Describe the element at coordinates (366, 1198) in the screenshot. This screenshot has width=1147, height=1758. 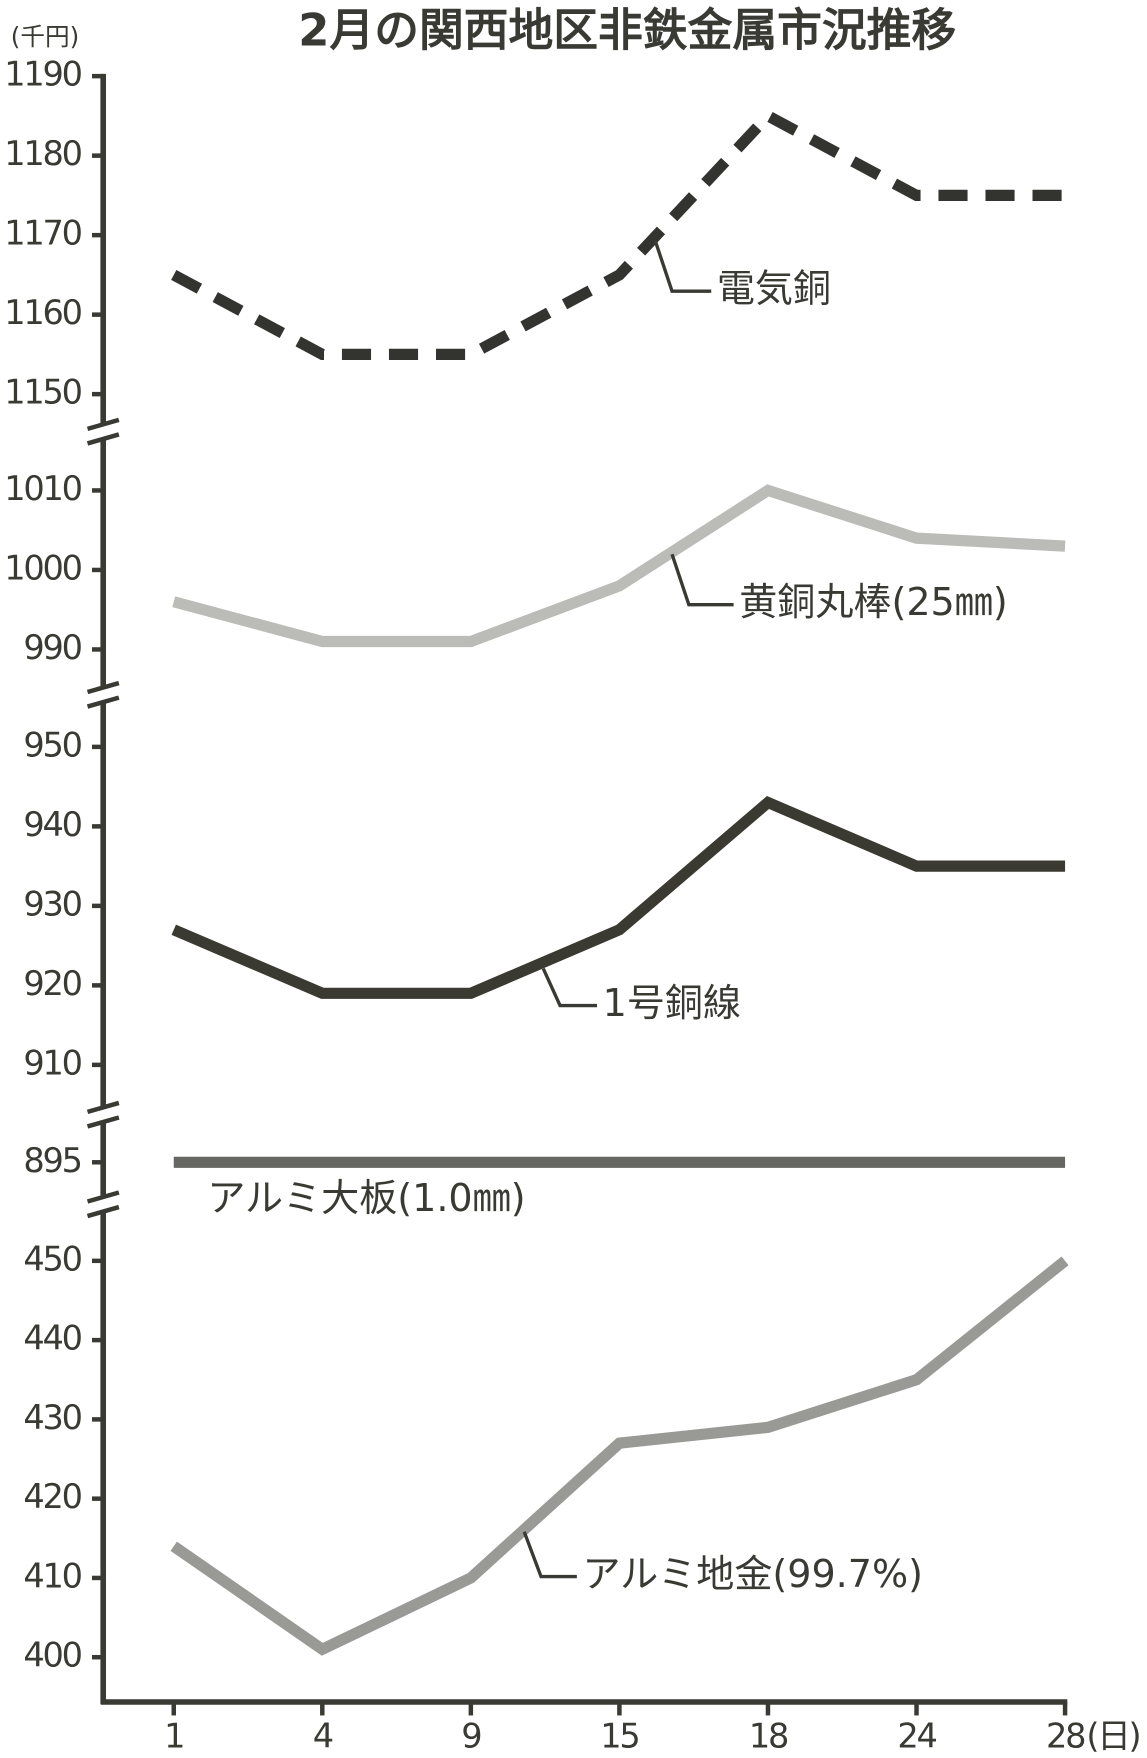
I see `series-label: アルミ大板(1.0㎜)` at that location.